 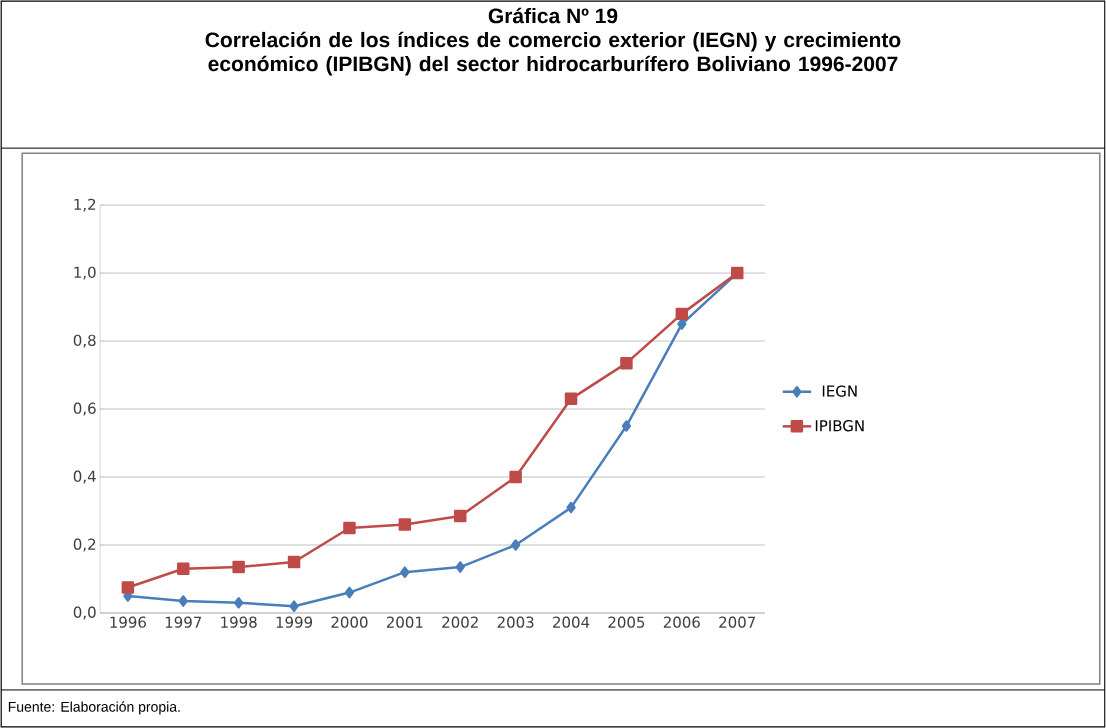 I want to click on y-tick-label: 0,4, so click(x=84, y=477).